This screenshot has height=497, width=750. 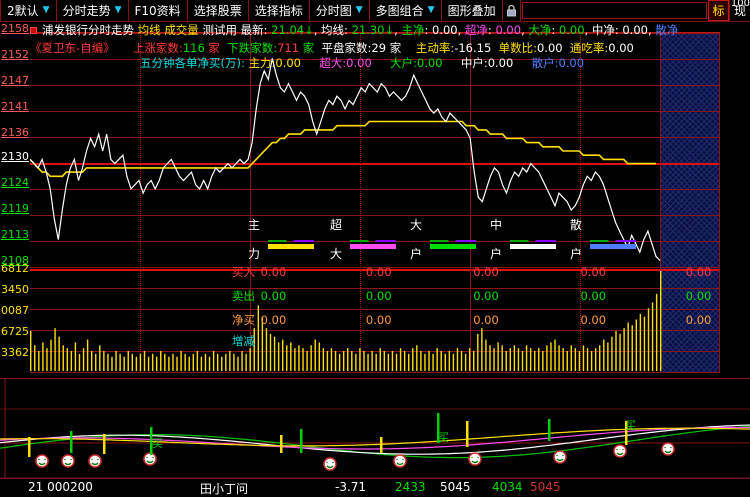 I want to click on toolbar-button-f10: F10资料, so click(x=158, y=10).